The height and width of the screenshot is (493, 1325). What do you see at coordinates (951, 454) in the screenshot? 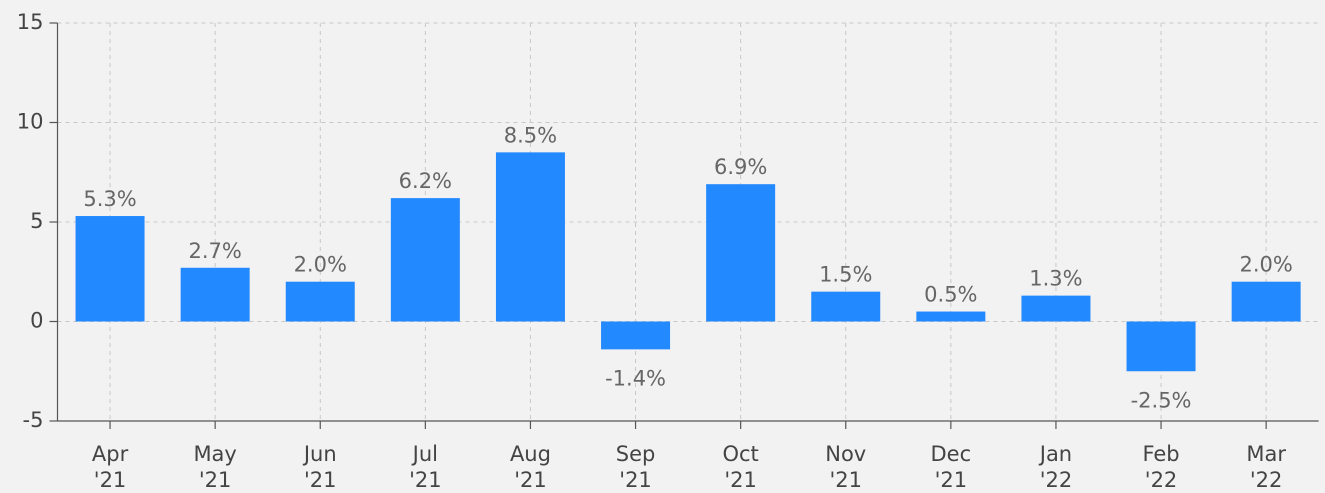
I see `x-tick-label-line: Dec` at bounding box center [951, 454].